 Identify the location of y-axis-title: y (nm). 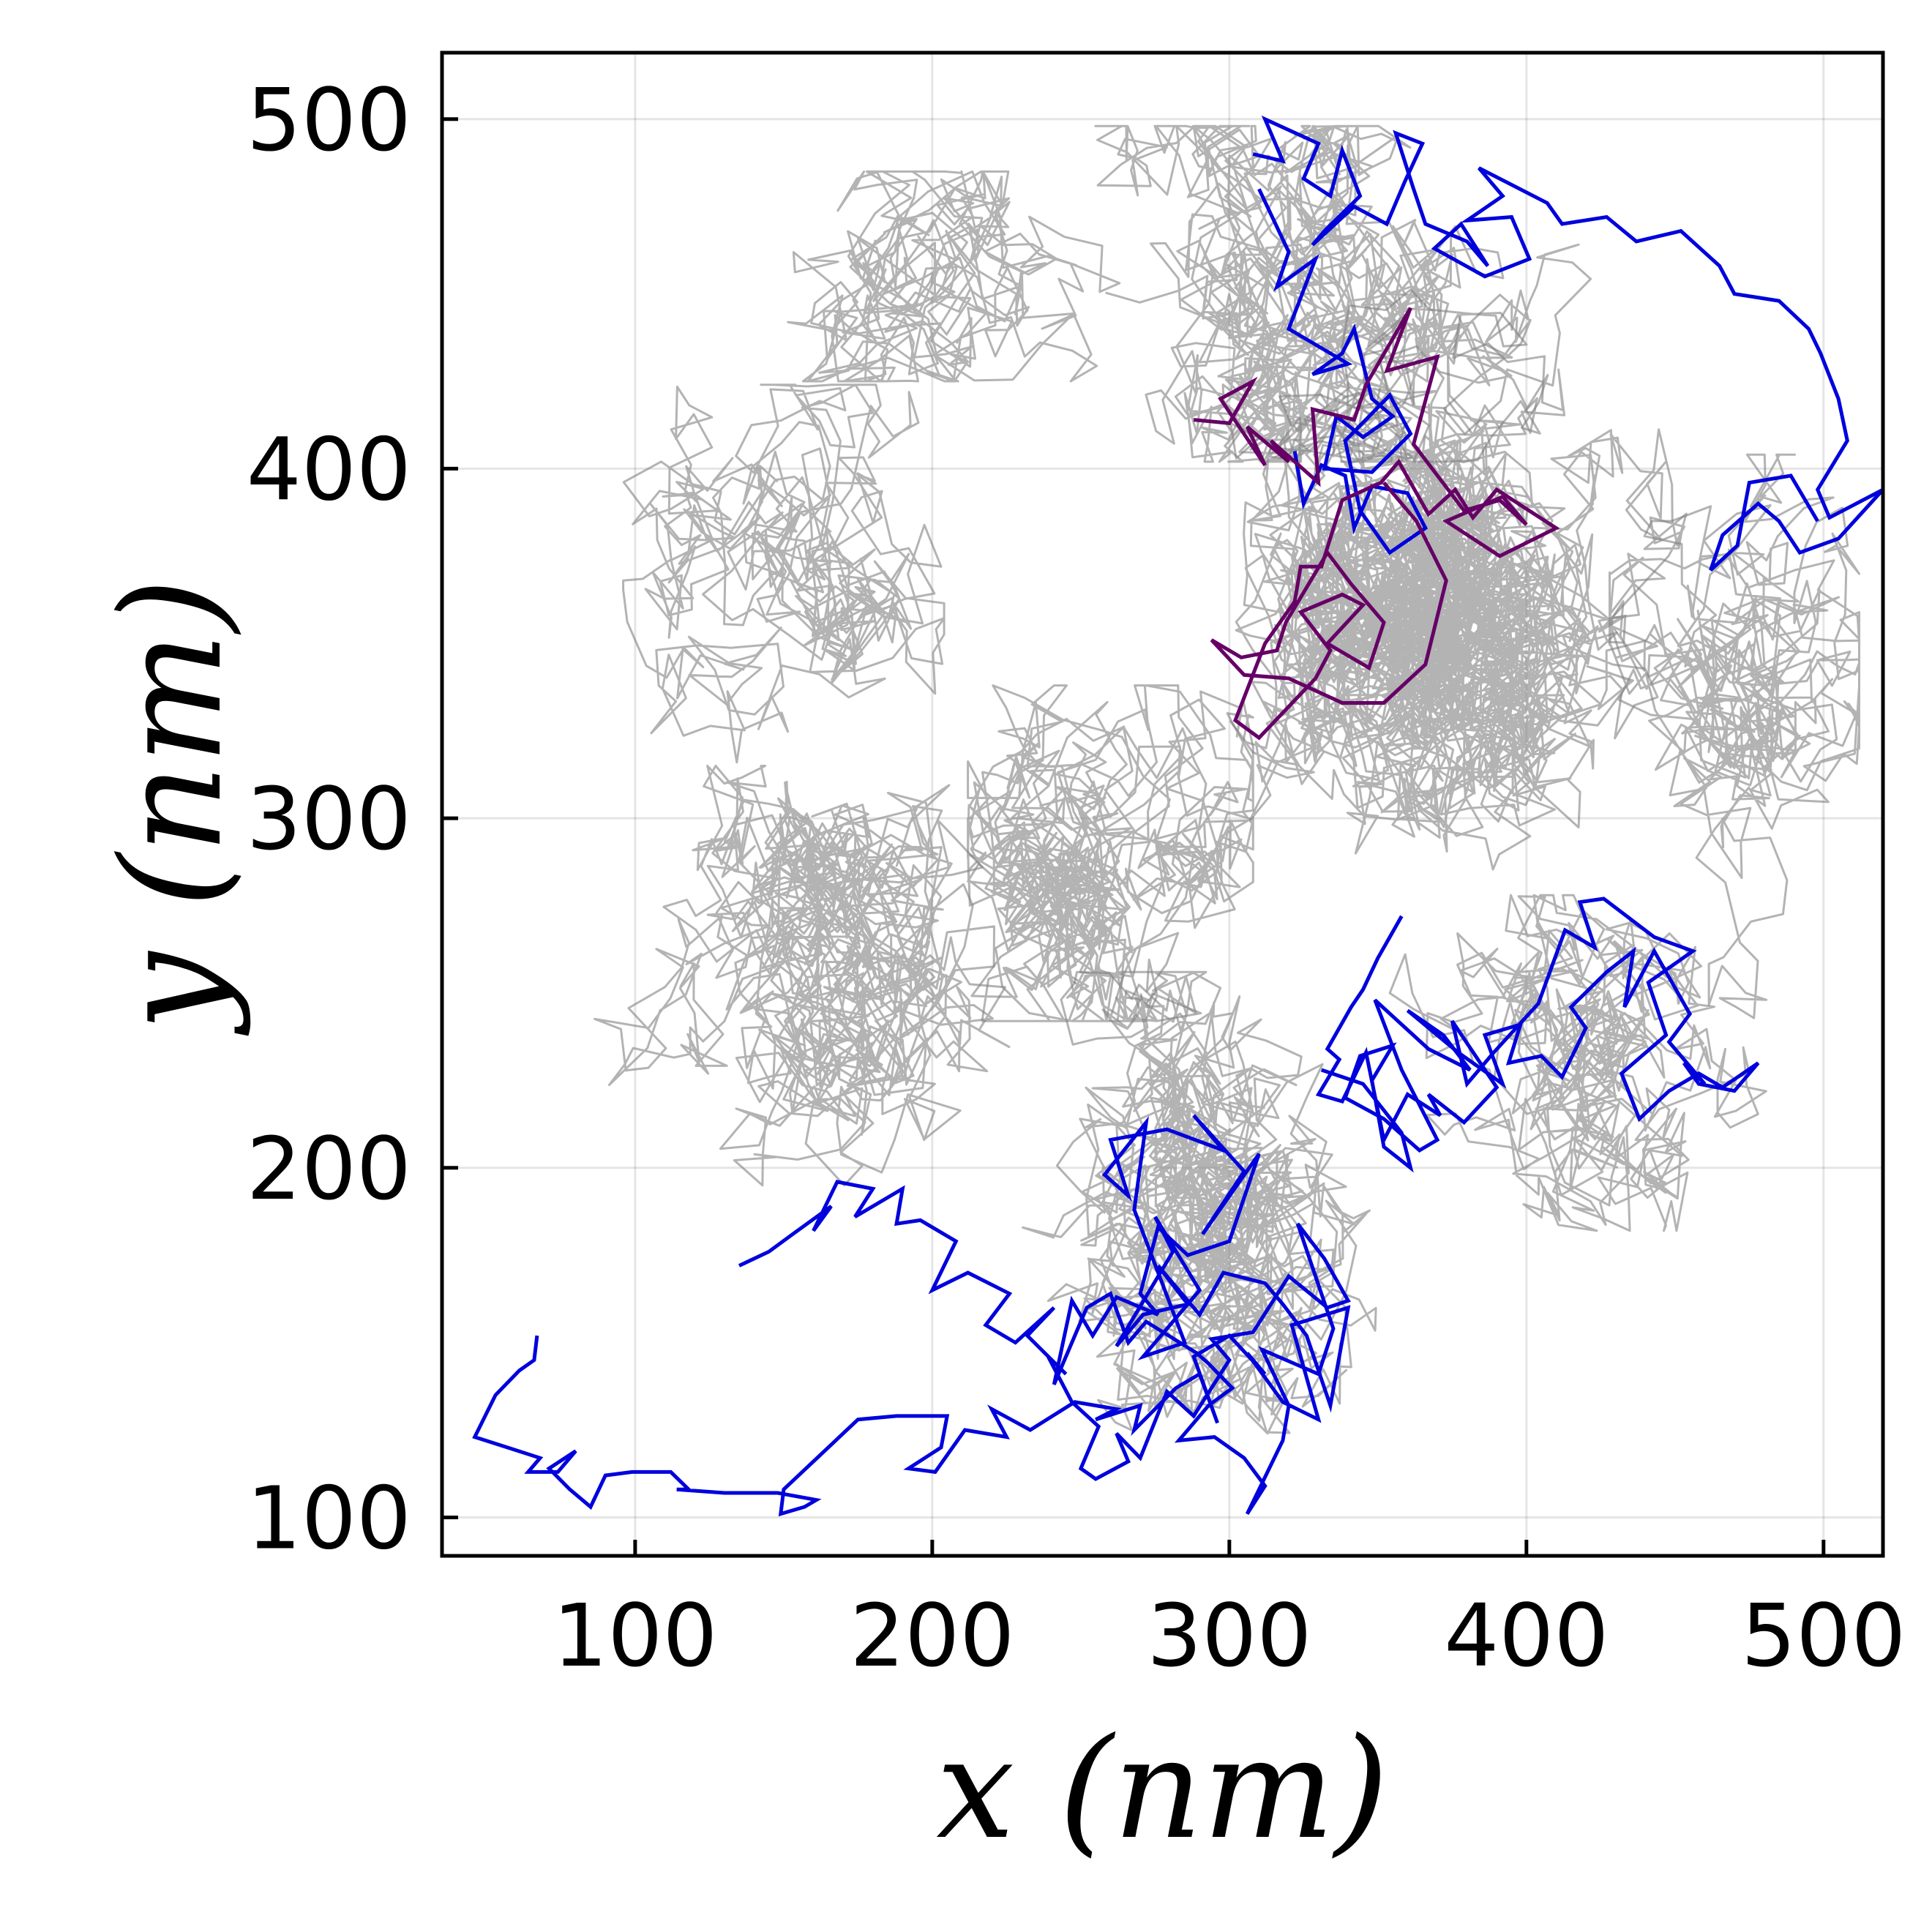
(171, 807).